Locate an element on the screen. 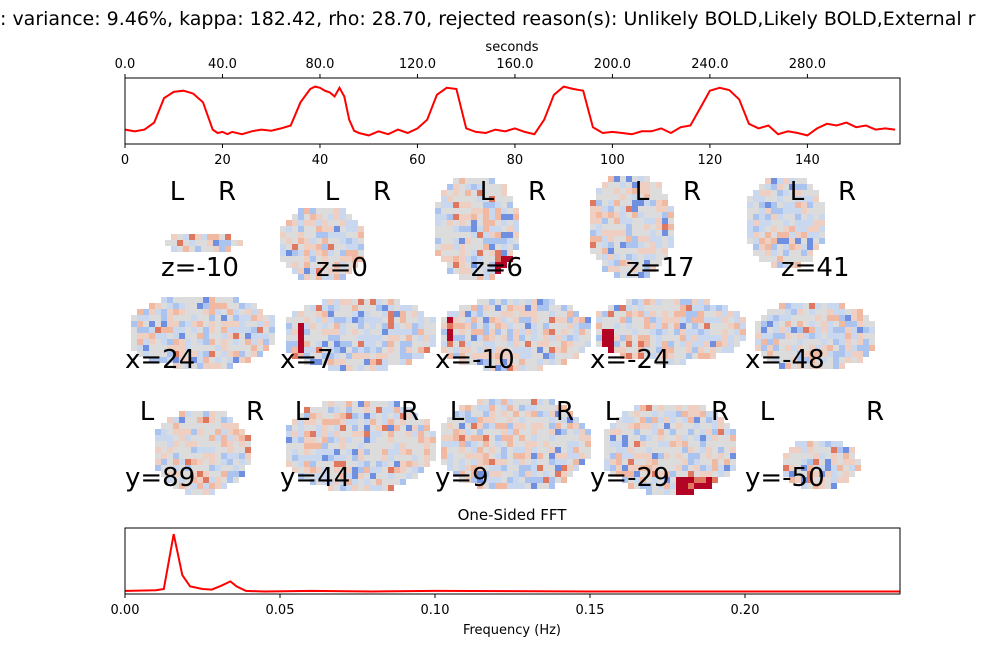 The width and height of the screenshot is (1000, 666). left-marker: L is located at coordinates (642, 192).